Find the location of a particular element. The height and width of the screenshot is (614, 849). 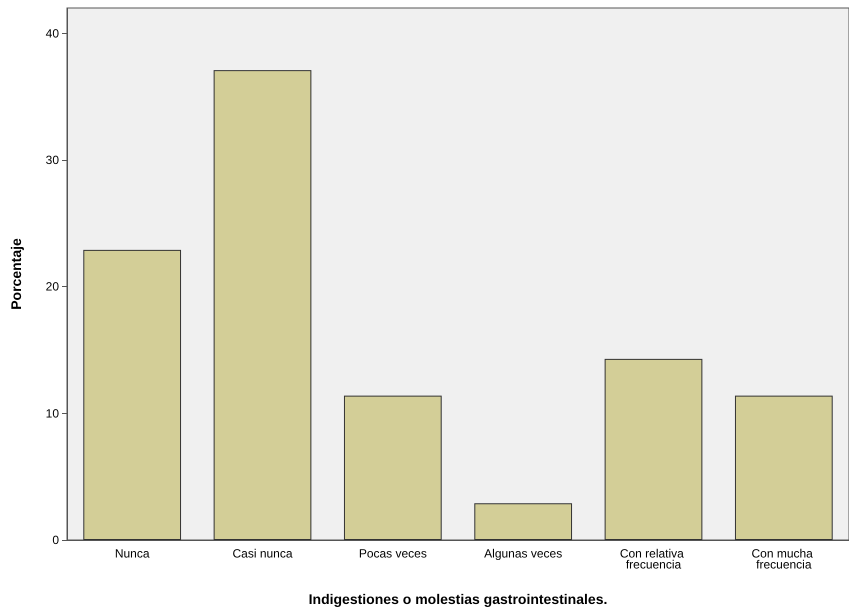

y-tick-label: 30 is located at coordinates (53, 160).